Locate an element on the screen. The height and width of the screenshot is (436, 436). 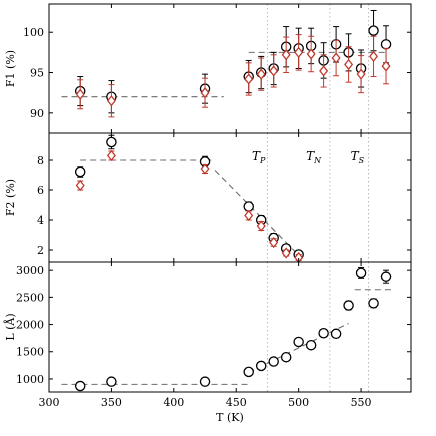
x-tick-label: 550 is located at coordinates (361, 402).